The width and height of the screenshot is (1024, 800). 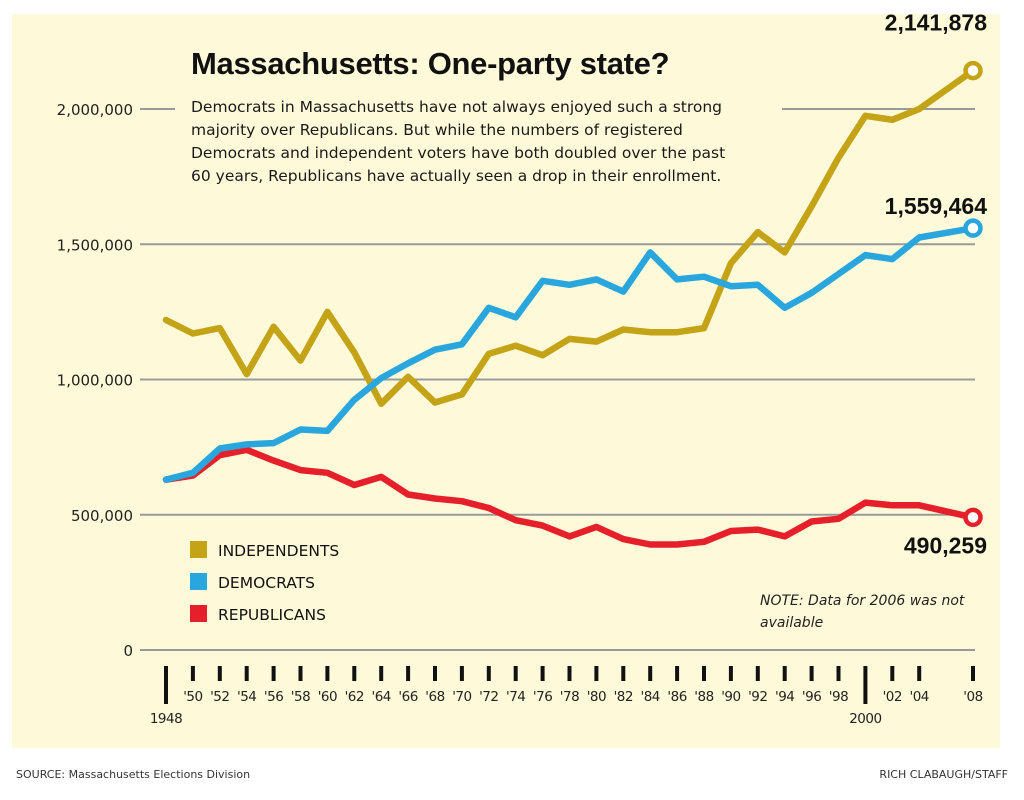 I want to click on note-annotation: NOTE: Data for 2006 was not available, so click(x=862, y=612).